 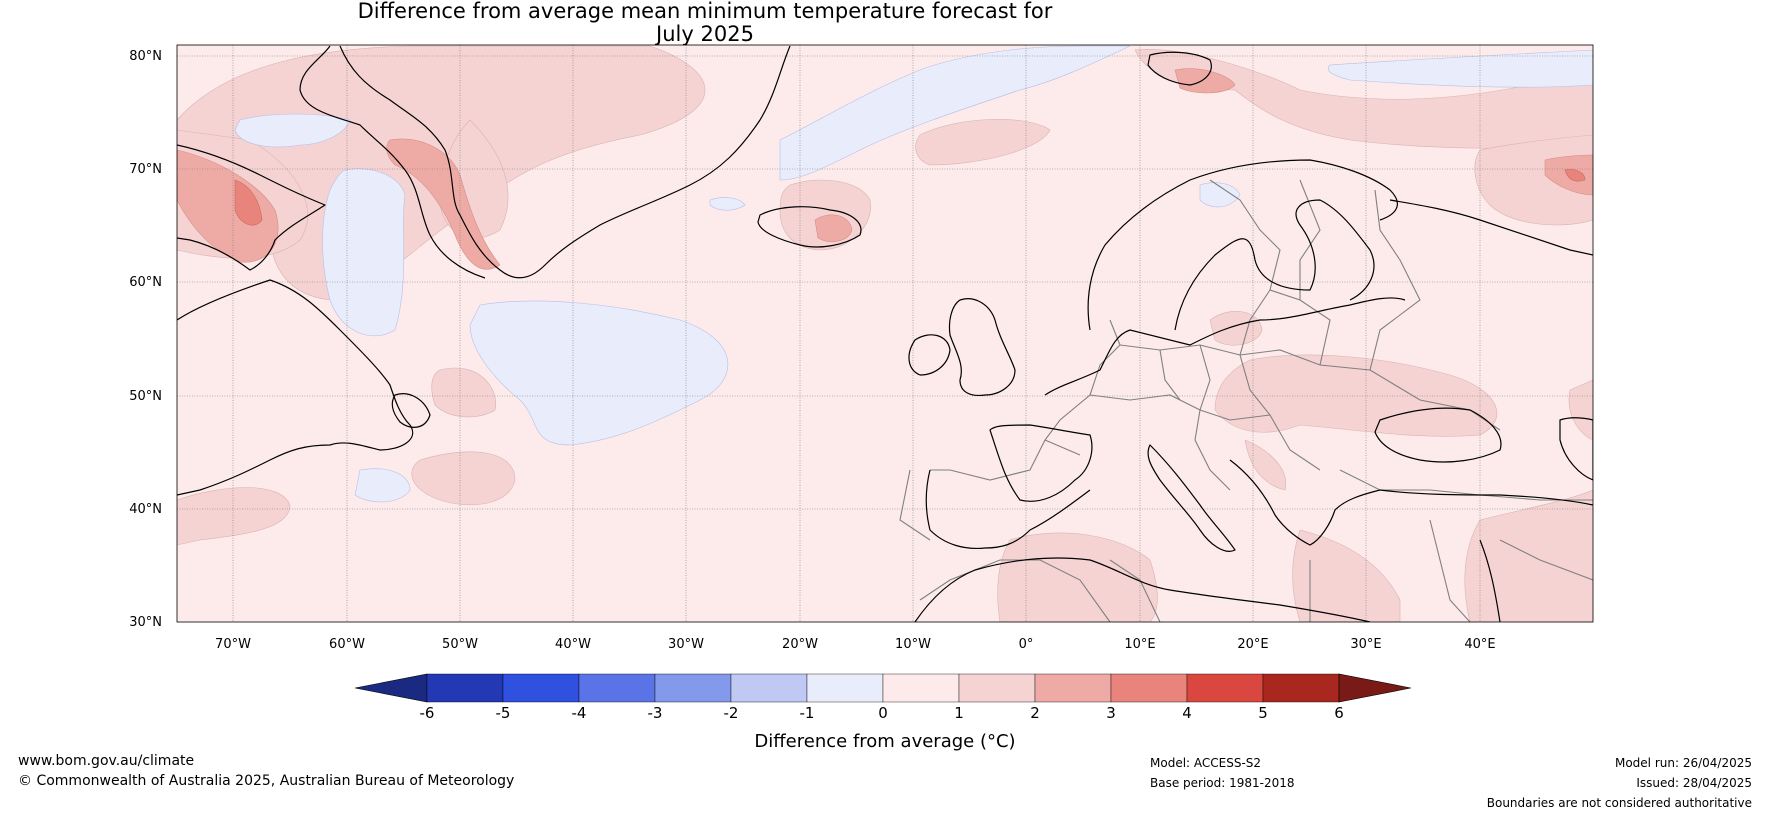 I want to click on lon-label: 30°W, so click(x=686, y=644).